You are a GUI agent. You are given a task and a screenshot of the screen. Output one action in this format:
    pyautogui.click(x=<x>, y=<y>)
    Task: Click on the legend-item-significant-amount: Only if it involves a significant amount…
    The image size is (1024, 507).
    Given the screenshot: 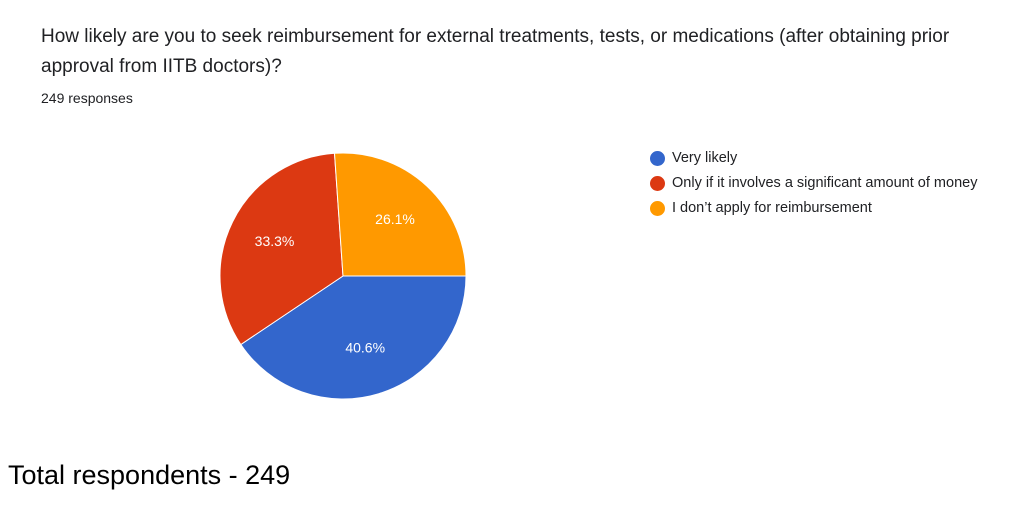 What is the action you would take?
    pyautogui.click(x=820, y=183)
    